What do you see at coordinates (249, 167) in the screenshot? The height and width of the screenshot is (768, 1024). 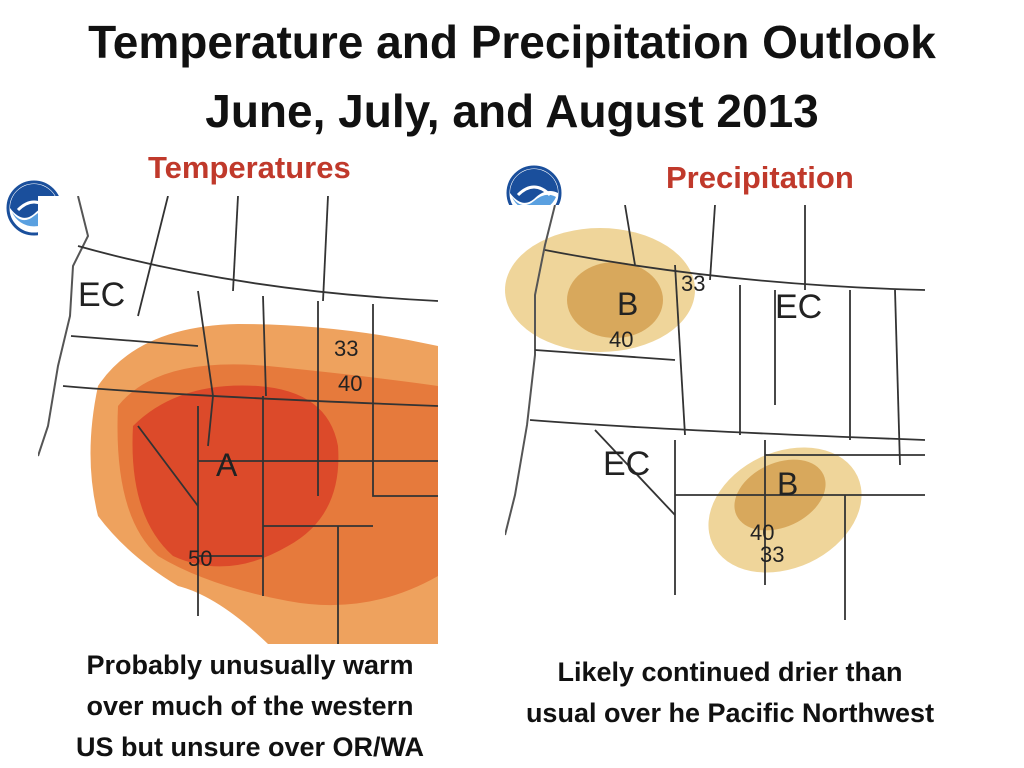 I see `temperature-heading: Temperatures` at bounding box center [249, 167].